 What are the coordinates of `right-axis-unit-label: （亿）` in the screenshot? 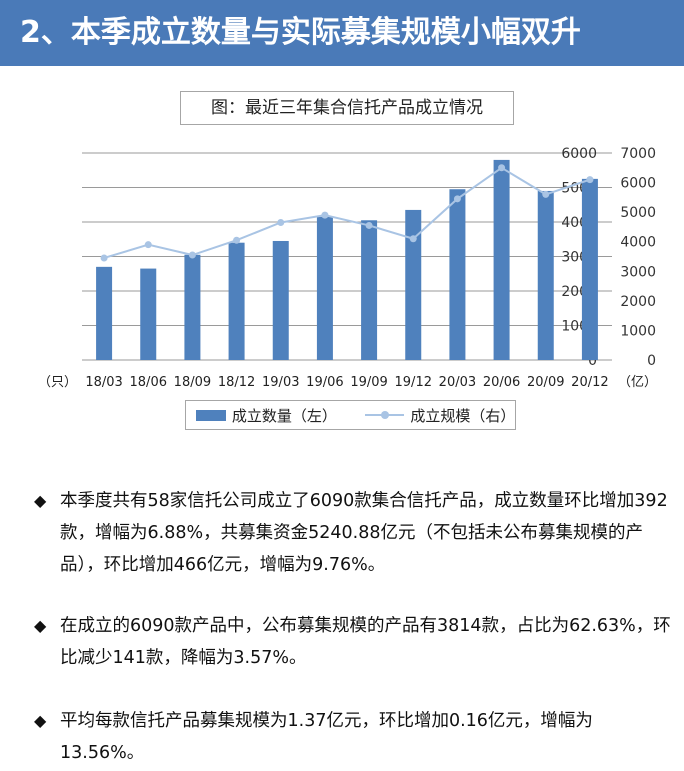 It's located at (637, 382).